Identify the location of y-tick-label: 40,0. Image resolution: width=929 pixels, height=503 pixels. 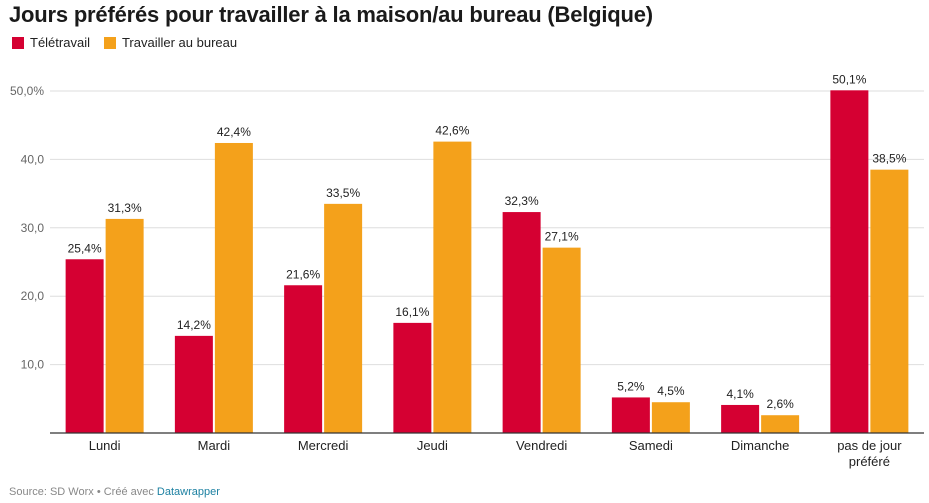
(33, 159).